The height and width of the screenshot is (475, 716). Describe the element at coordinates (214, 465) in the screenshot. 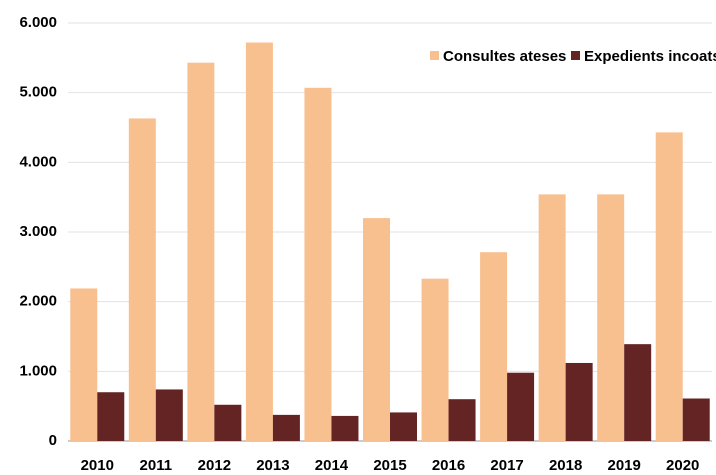

I see `x-tick-label: 2012` at that location.